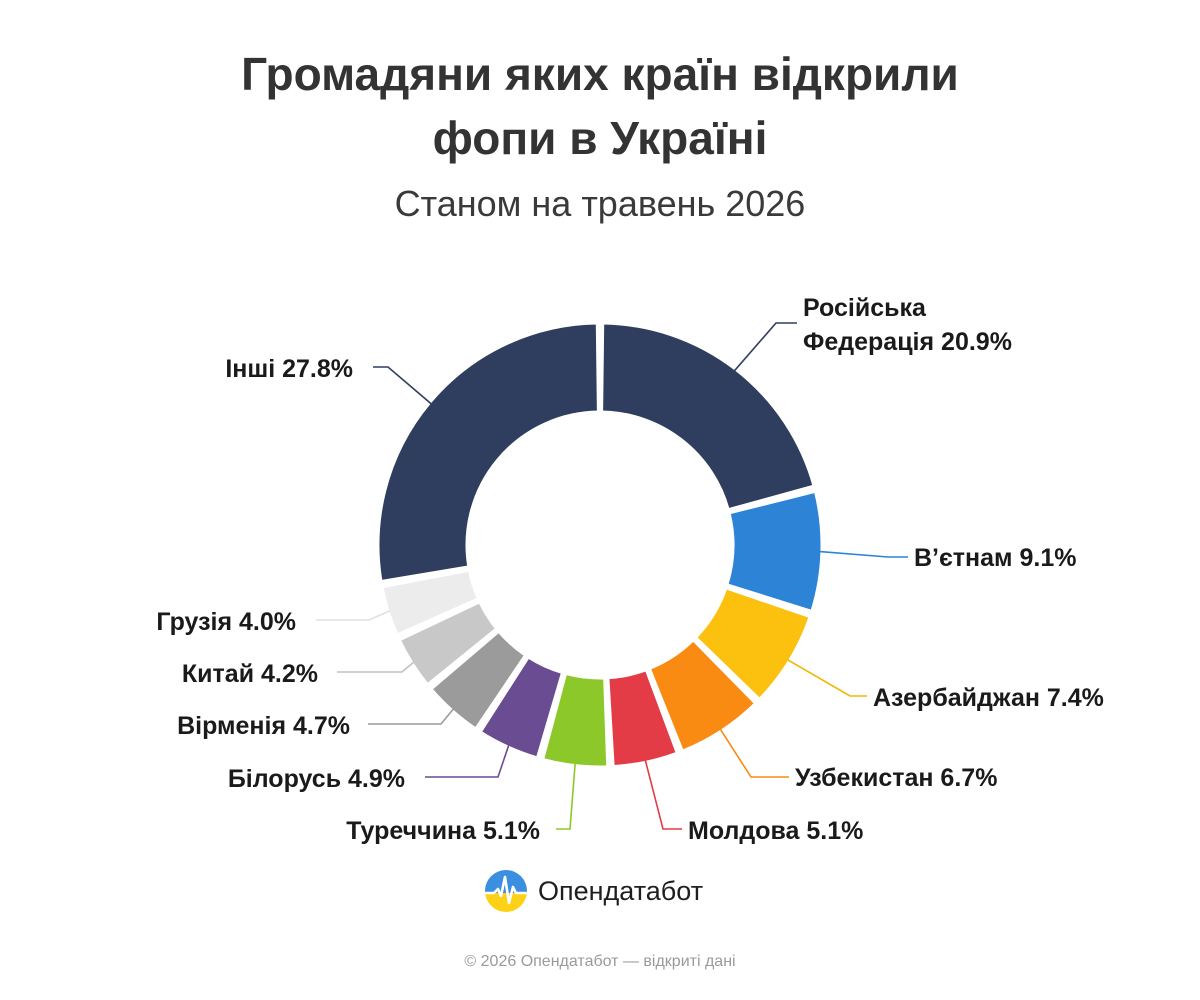 The width and height of the screenshot is (1200, 1000). I want to click on slice-azerbaijan, so click(753, 643).